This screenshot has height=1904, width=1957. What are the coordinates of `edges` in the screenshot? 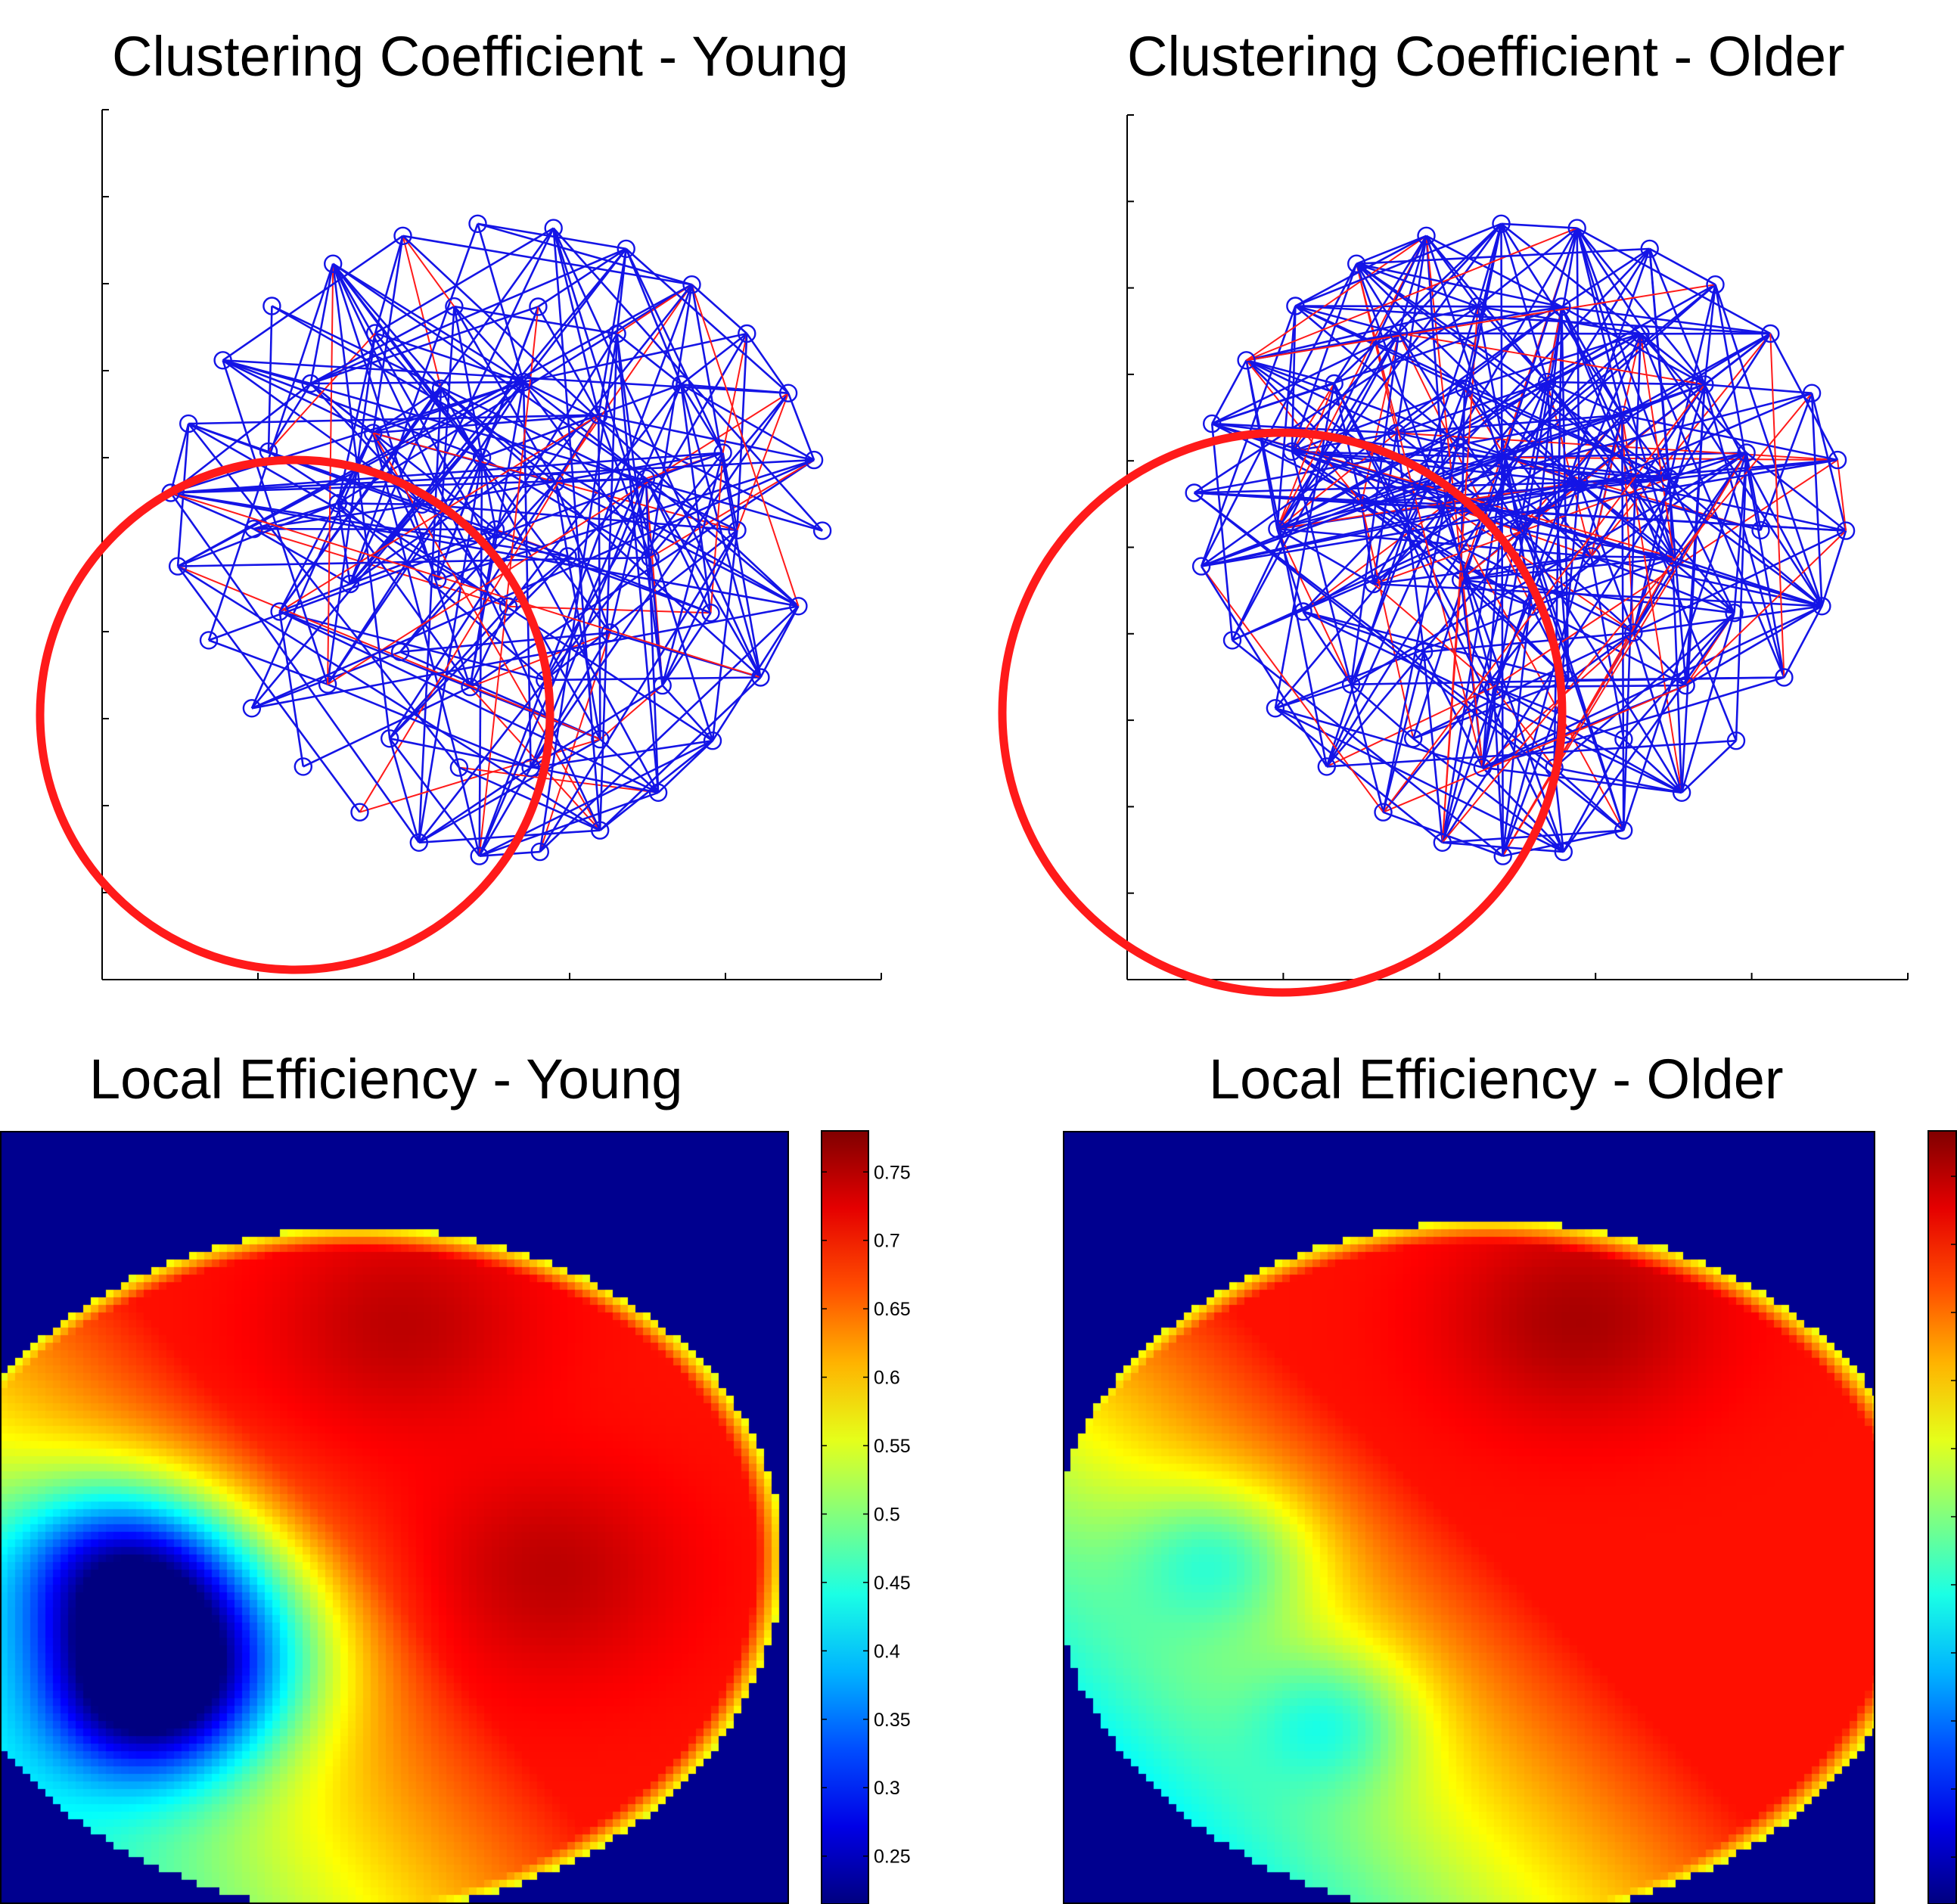 It's located at (496, 539).